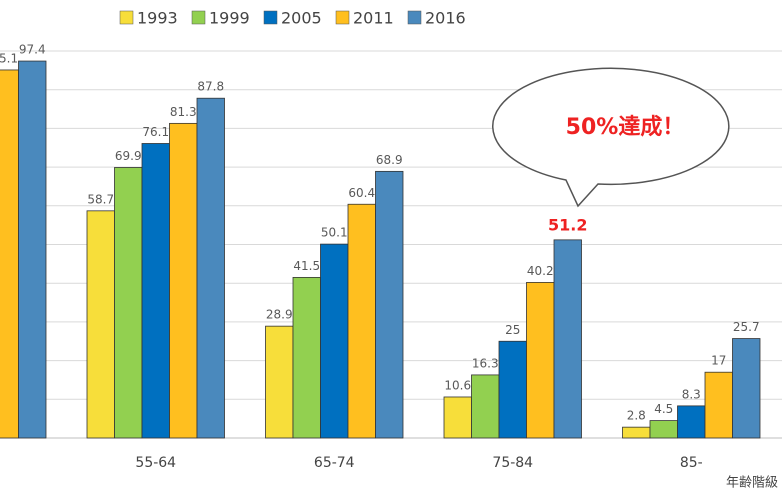 Image resolution: width=782 pixels, height=493 pixels. I want to click on value-label: 28.9, so click(279, 315).